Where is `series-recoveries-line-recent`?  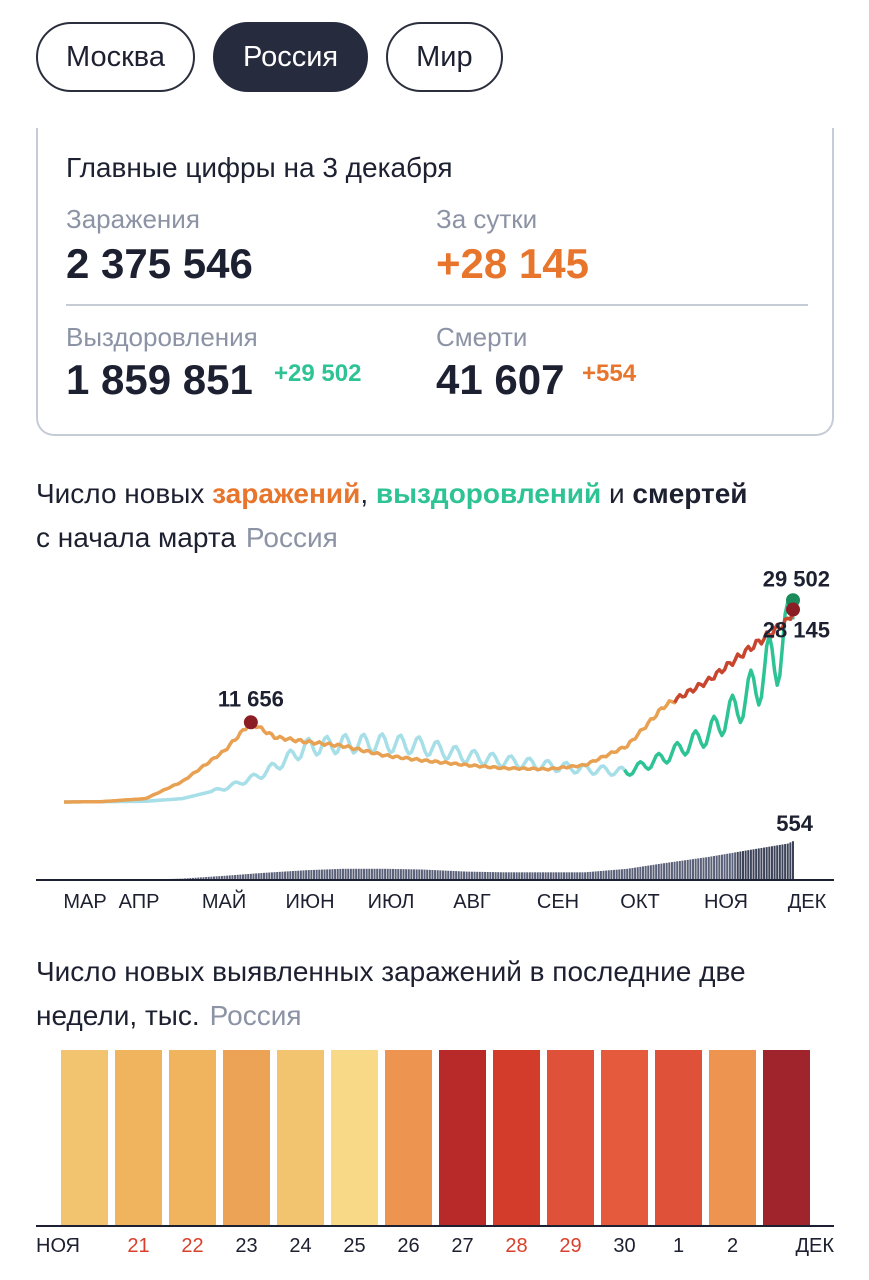 series-recoveries-line-recent is located at coordinates (709, 688).